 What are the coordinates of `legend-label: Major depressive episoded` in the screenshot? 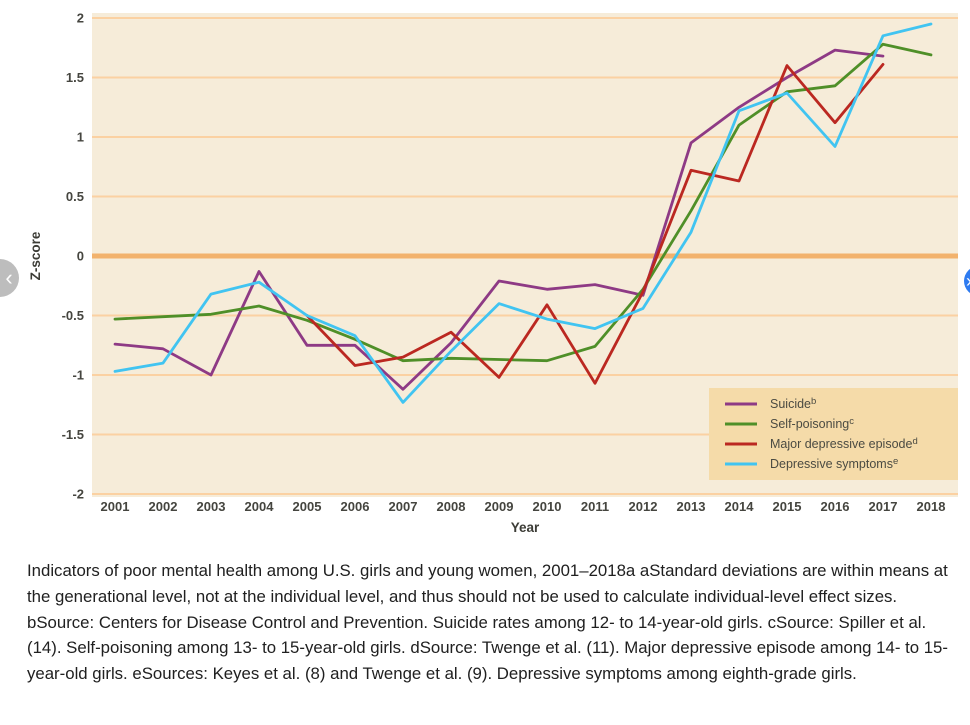 It's located at (844, 443).